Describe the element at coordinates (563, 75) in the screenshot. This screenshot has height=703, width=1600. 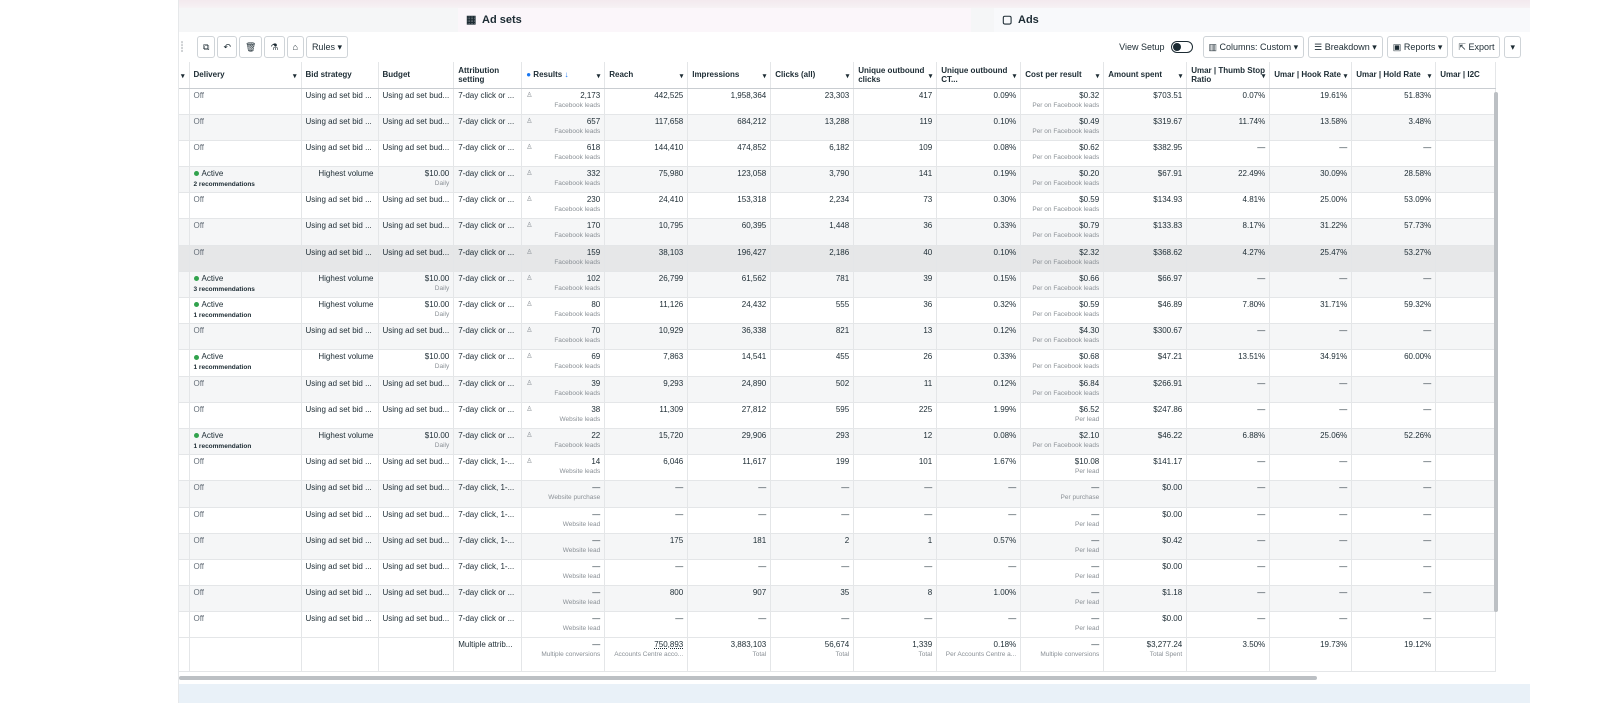
I see `col-results: ● Results ↓ ▾` at that location.